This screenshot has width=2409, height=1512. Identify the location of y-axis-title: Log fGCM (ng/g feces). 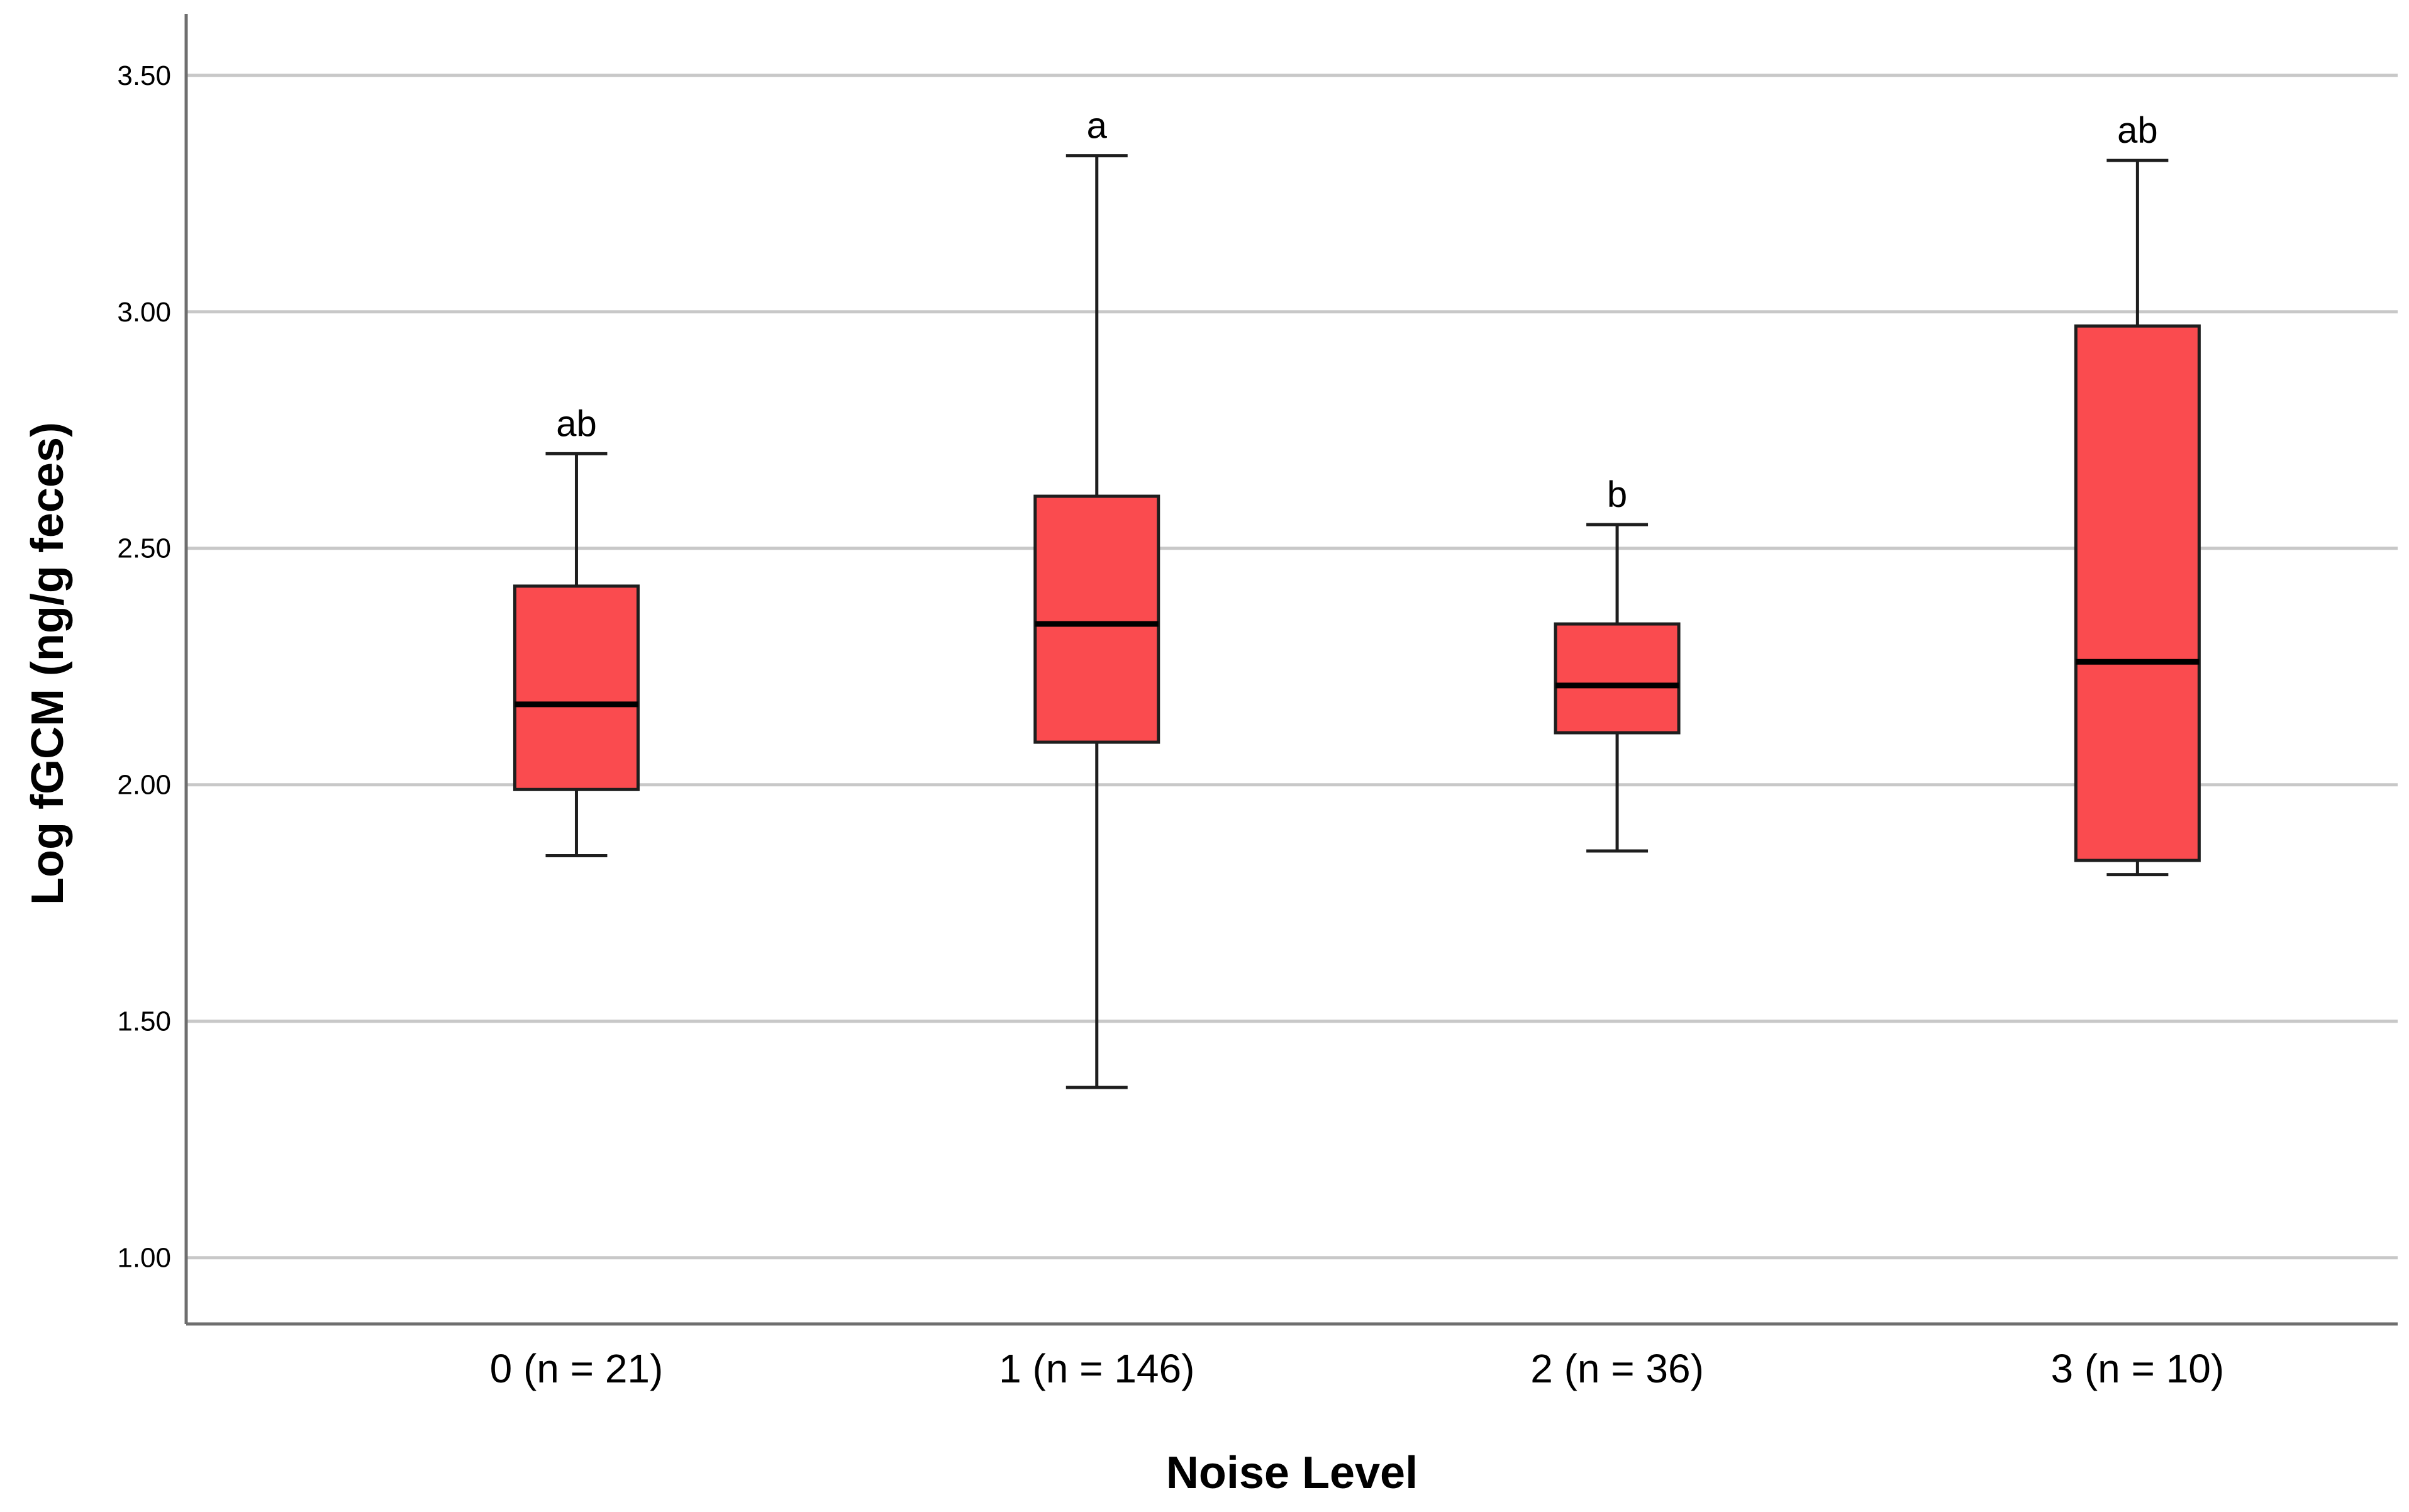
(48, 664).